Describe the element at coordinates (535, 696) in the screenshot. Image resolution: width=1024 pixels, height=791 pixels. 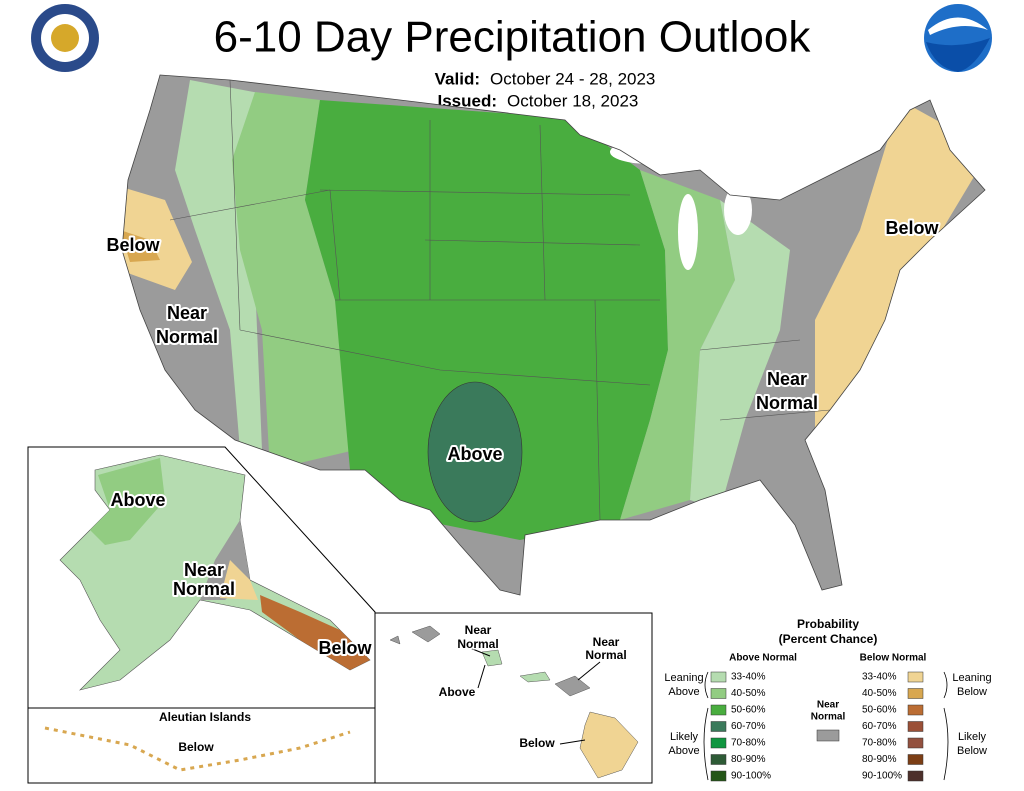
I see `leader-lines` at that location.